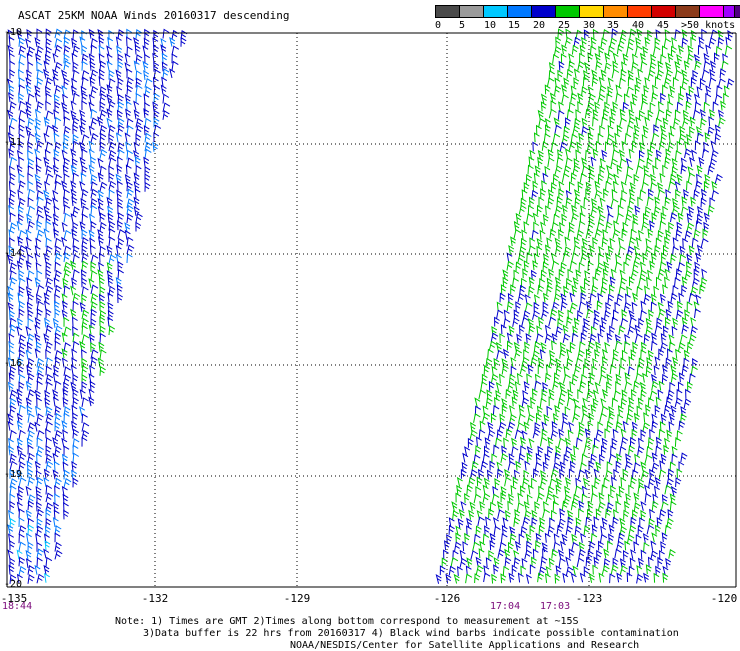  What do you see at coordinates (13, 142) in the screenshot?
I see `y-tick-label: -11` at bounding box center [13, 142].